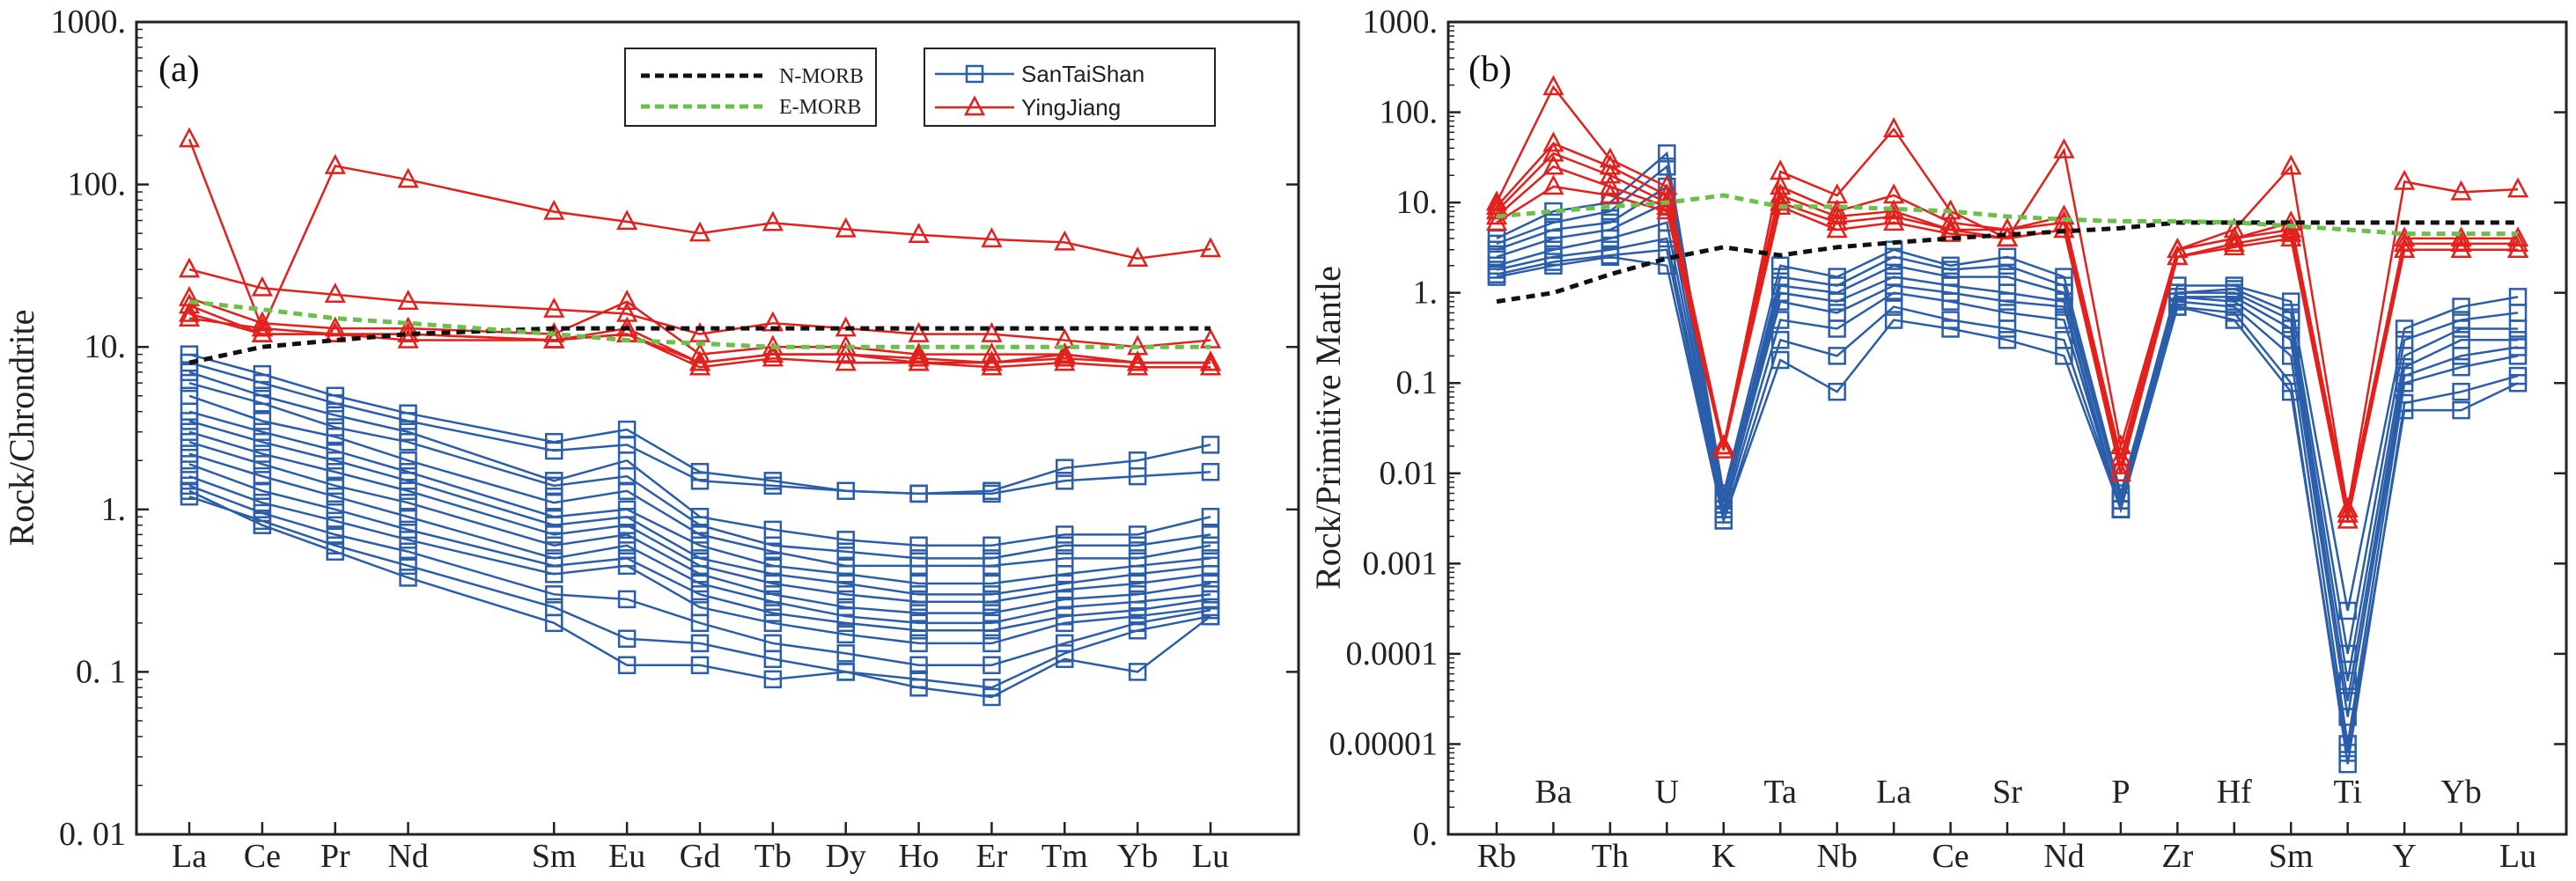  Describe the element at coordinates (1083, 74) in the screenshot. I see `legend-label: SanTaiShan` at that location.